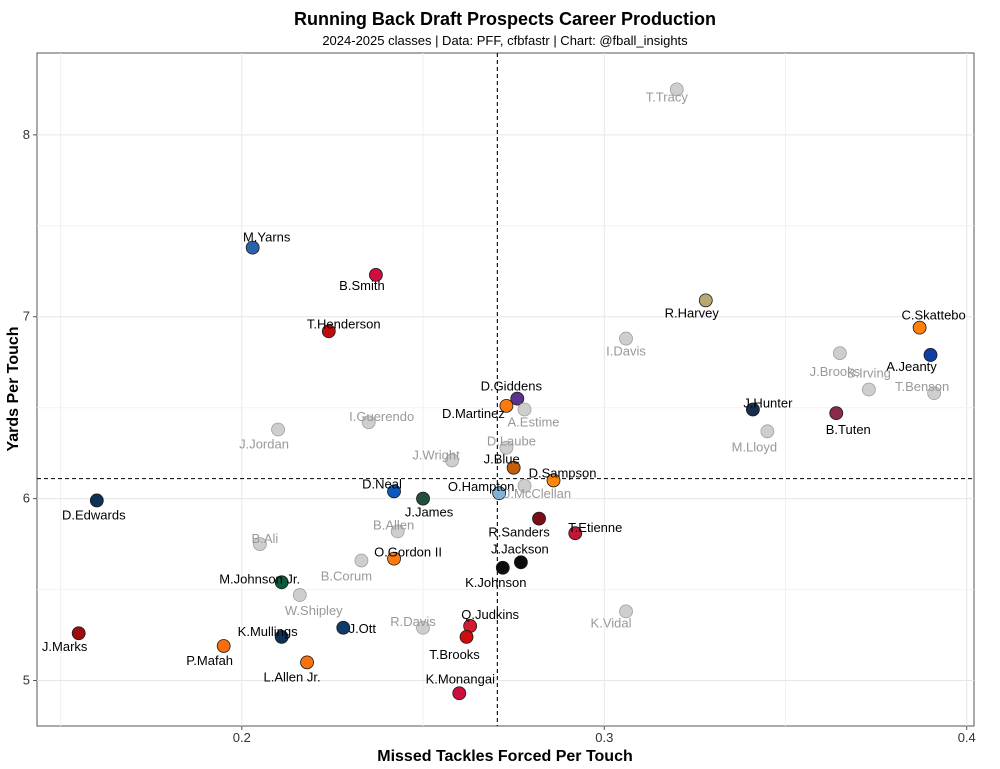 The image size is (1000, 769). What do you see at coordinates (209, 660) in the screenshot?
I see `point-label: P.Mafah` at bounding box center [209, 660].